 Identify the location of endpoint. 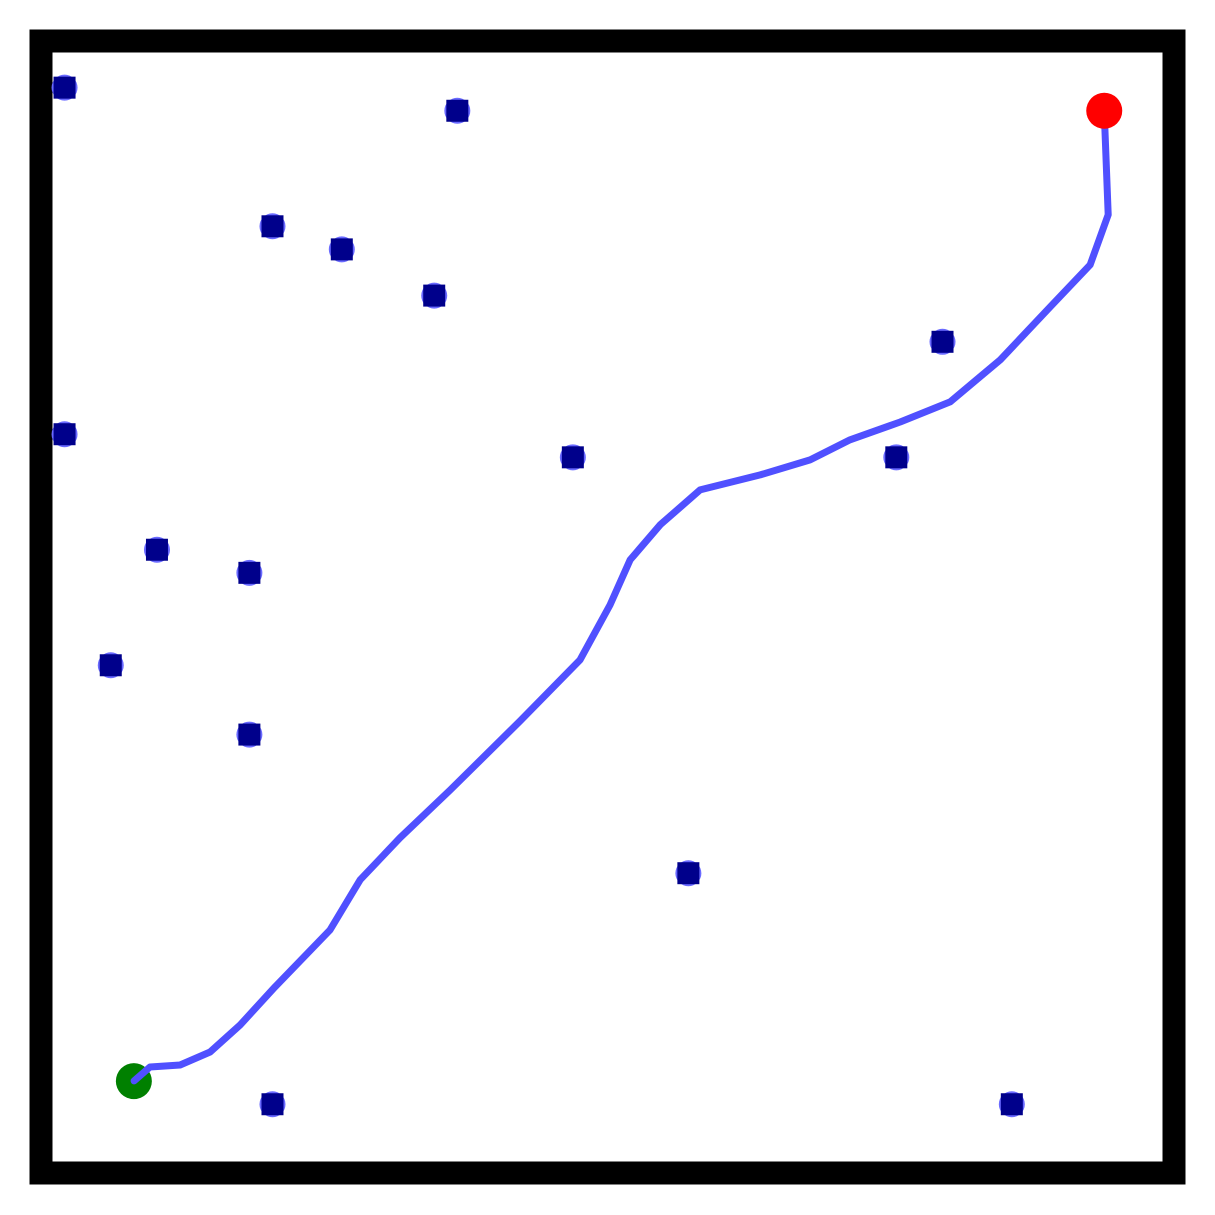
(1104, 110).